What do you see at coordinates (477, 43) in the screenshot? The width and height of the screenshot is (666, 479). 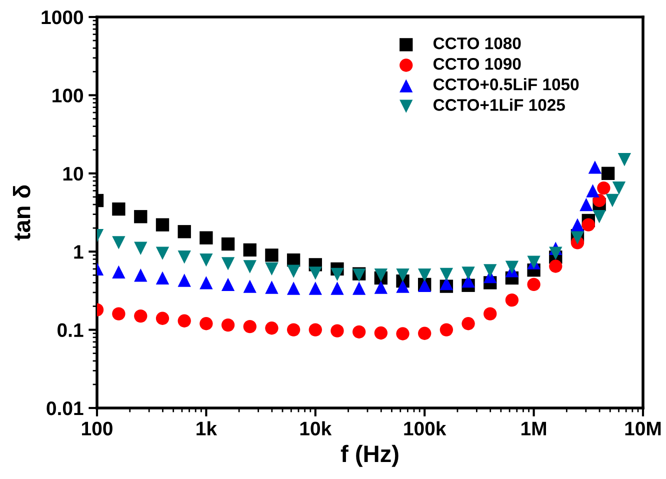 I see `legend-label: CCTO 1080` at bounding box center [477, 43].